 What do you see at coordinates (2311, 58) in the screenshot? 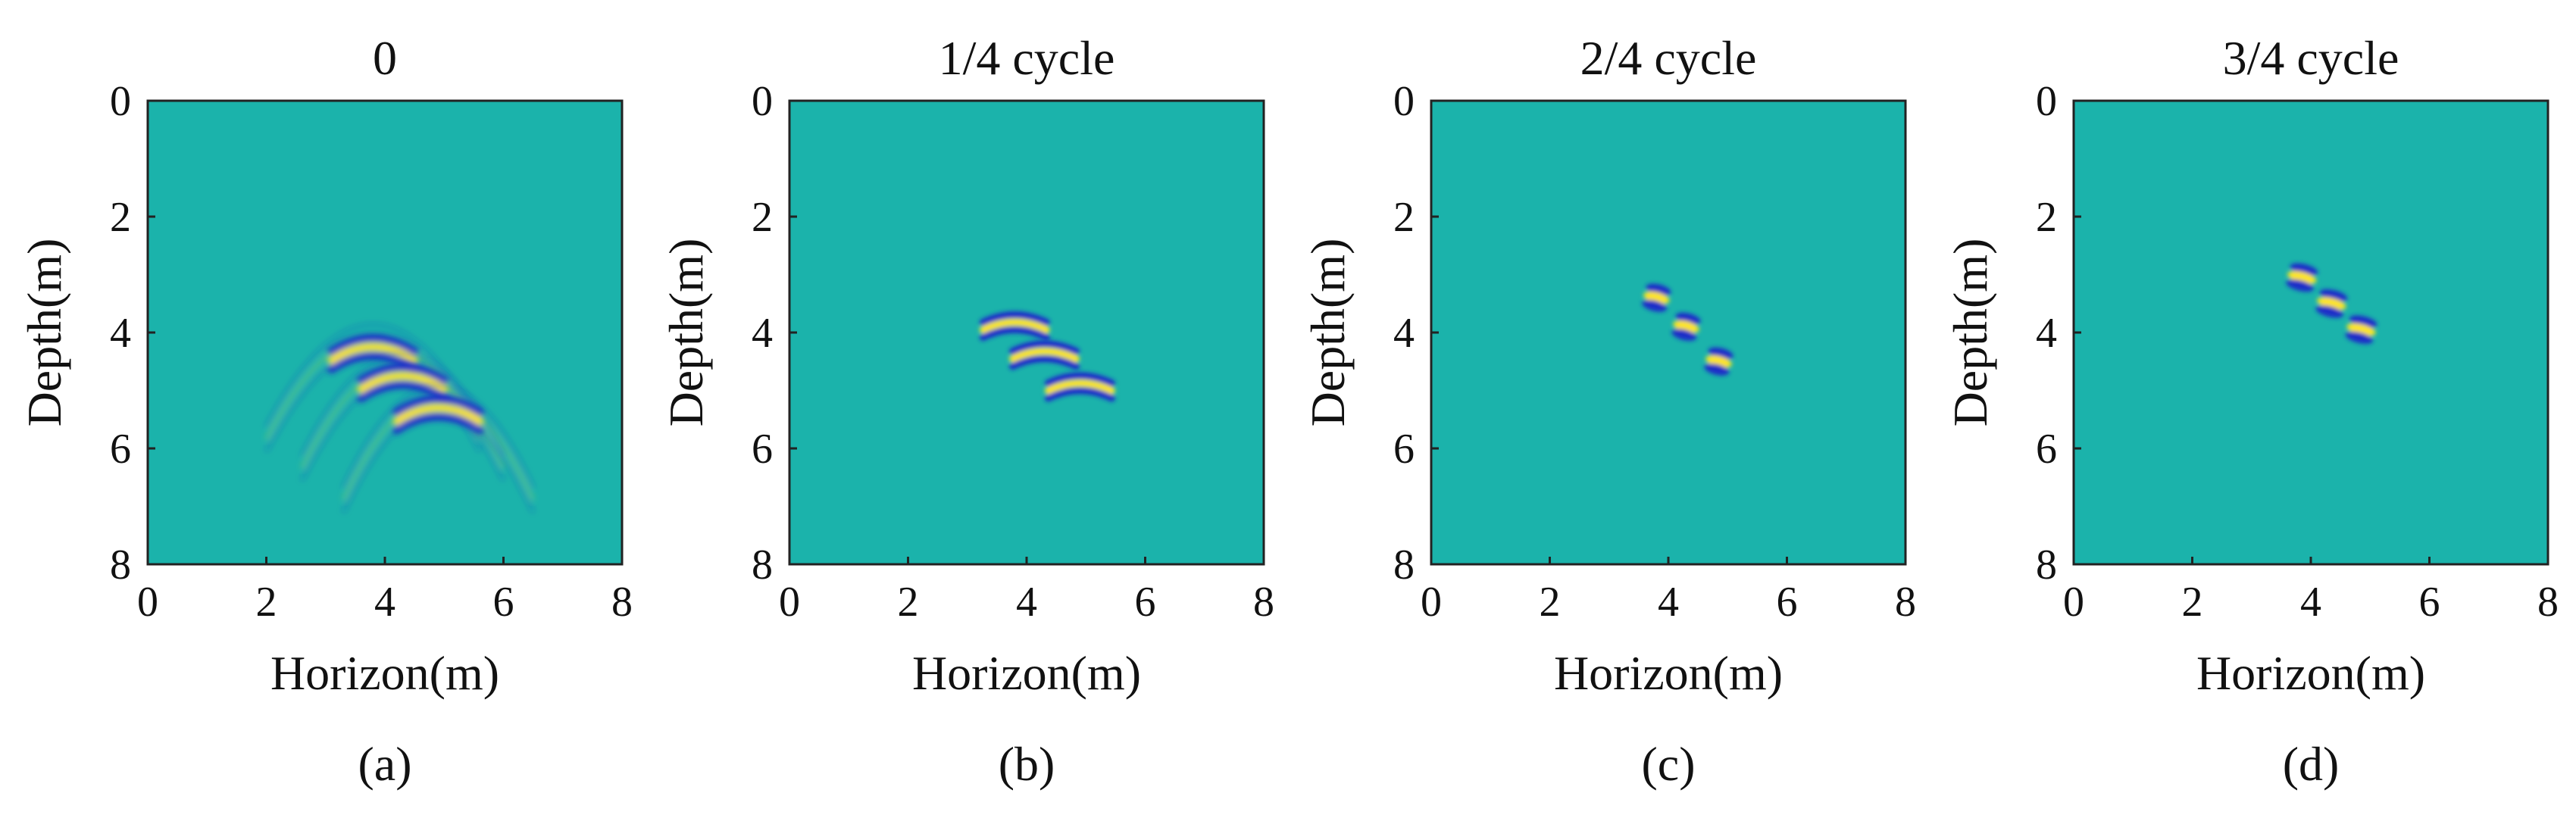
I see `panel-title: 3/4 cycle` at bounding box center [2311, 58].